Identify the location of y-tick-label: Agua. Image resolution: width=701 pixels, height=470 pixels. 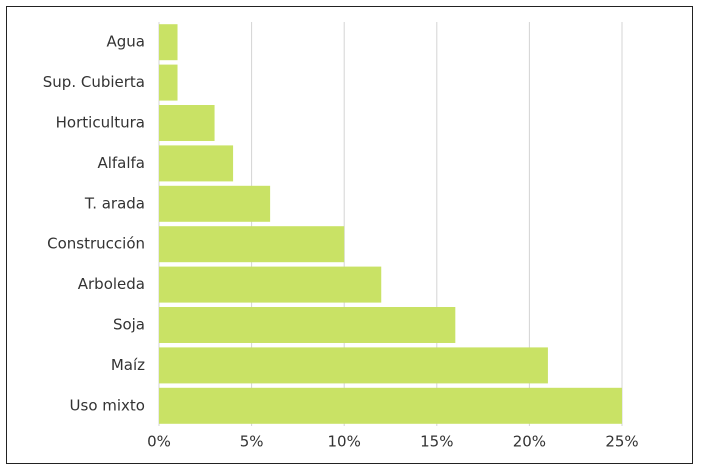
(126, 42).